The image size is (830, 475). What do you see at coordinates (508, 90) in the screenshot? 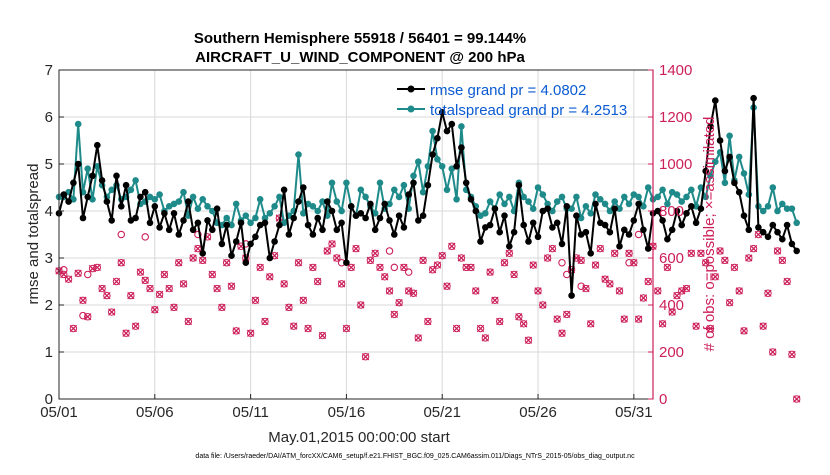
I see `legend-rmse-label: rmse grand pr = 4.0802` at bounding box center [508, 90].